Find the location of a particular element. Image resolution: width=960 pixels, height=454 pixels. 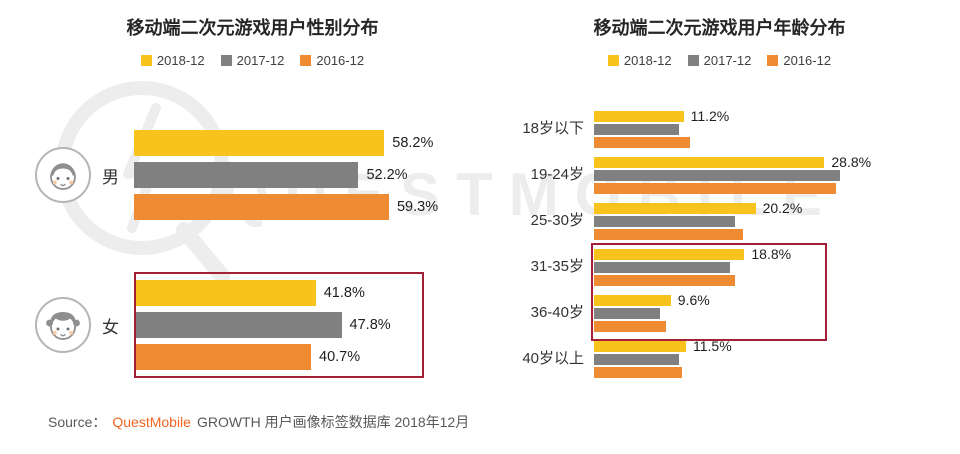

bar-row: 40.7% is located at coordinates (279, 357).